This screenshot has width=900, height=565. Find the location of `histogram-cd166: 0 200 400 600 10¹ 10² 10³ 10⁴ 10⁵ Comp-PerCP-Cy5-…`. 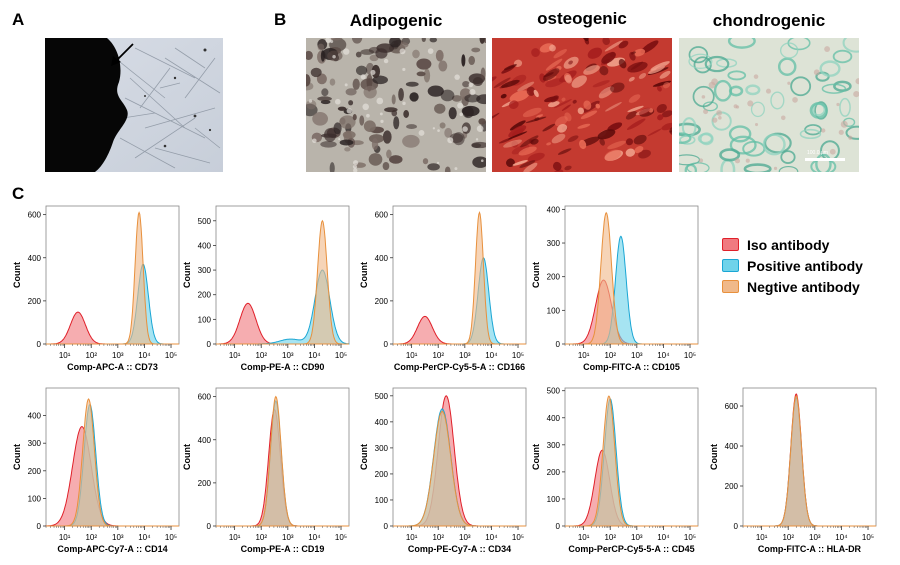

histogram-cd166: 0 200 400 600 10¹ 10² 10³ 10⁴ 10⁵ Comp-PerCP-Cy5-… is located at coordinates (444, 290).